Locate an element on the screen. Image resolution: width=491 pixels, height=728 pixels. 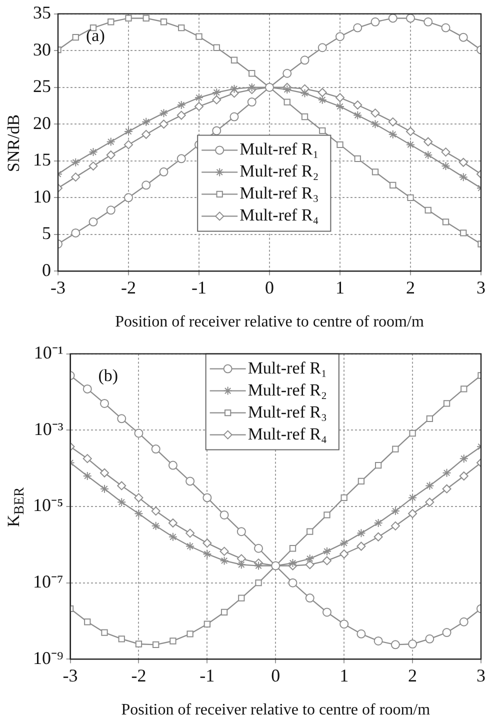
y-tick-label: 10⁻¹ is located at coordinates (49, 352).